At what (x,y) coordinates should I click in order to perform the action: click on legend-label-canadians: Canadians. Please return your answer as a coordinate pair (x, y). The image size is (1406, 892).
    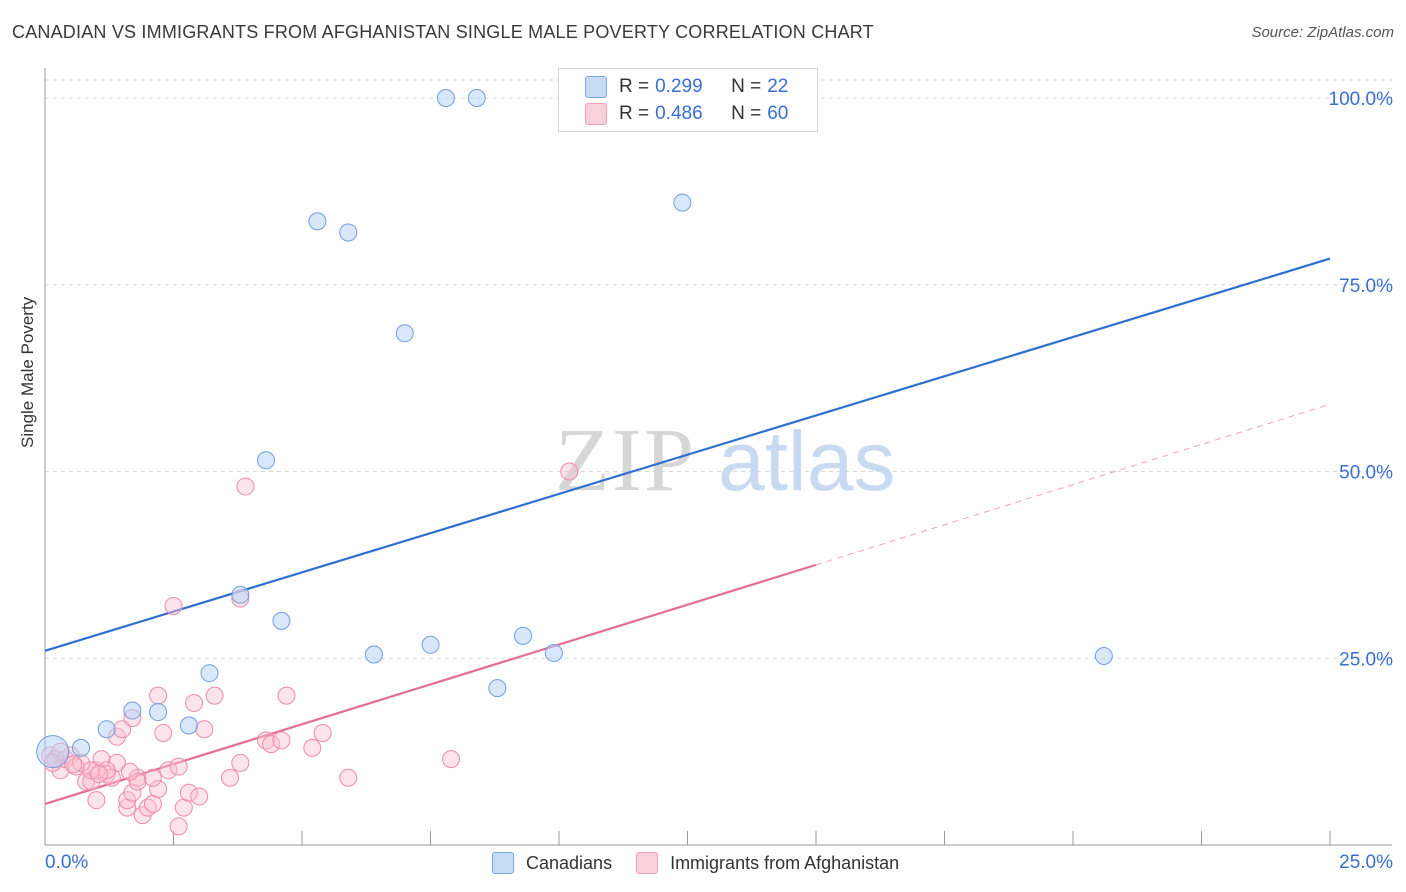
    Looking at the image, I should click on (569, 862).